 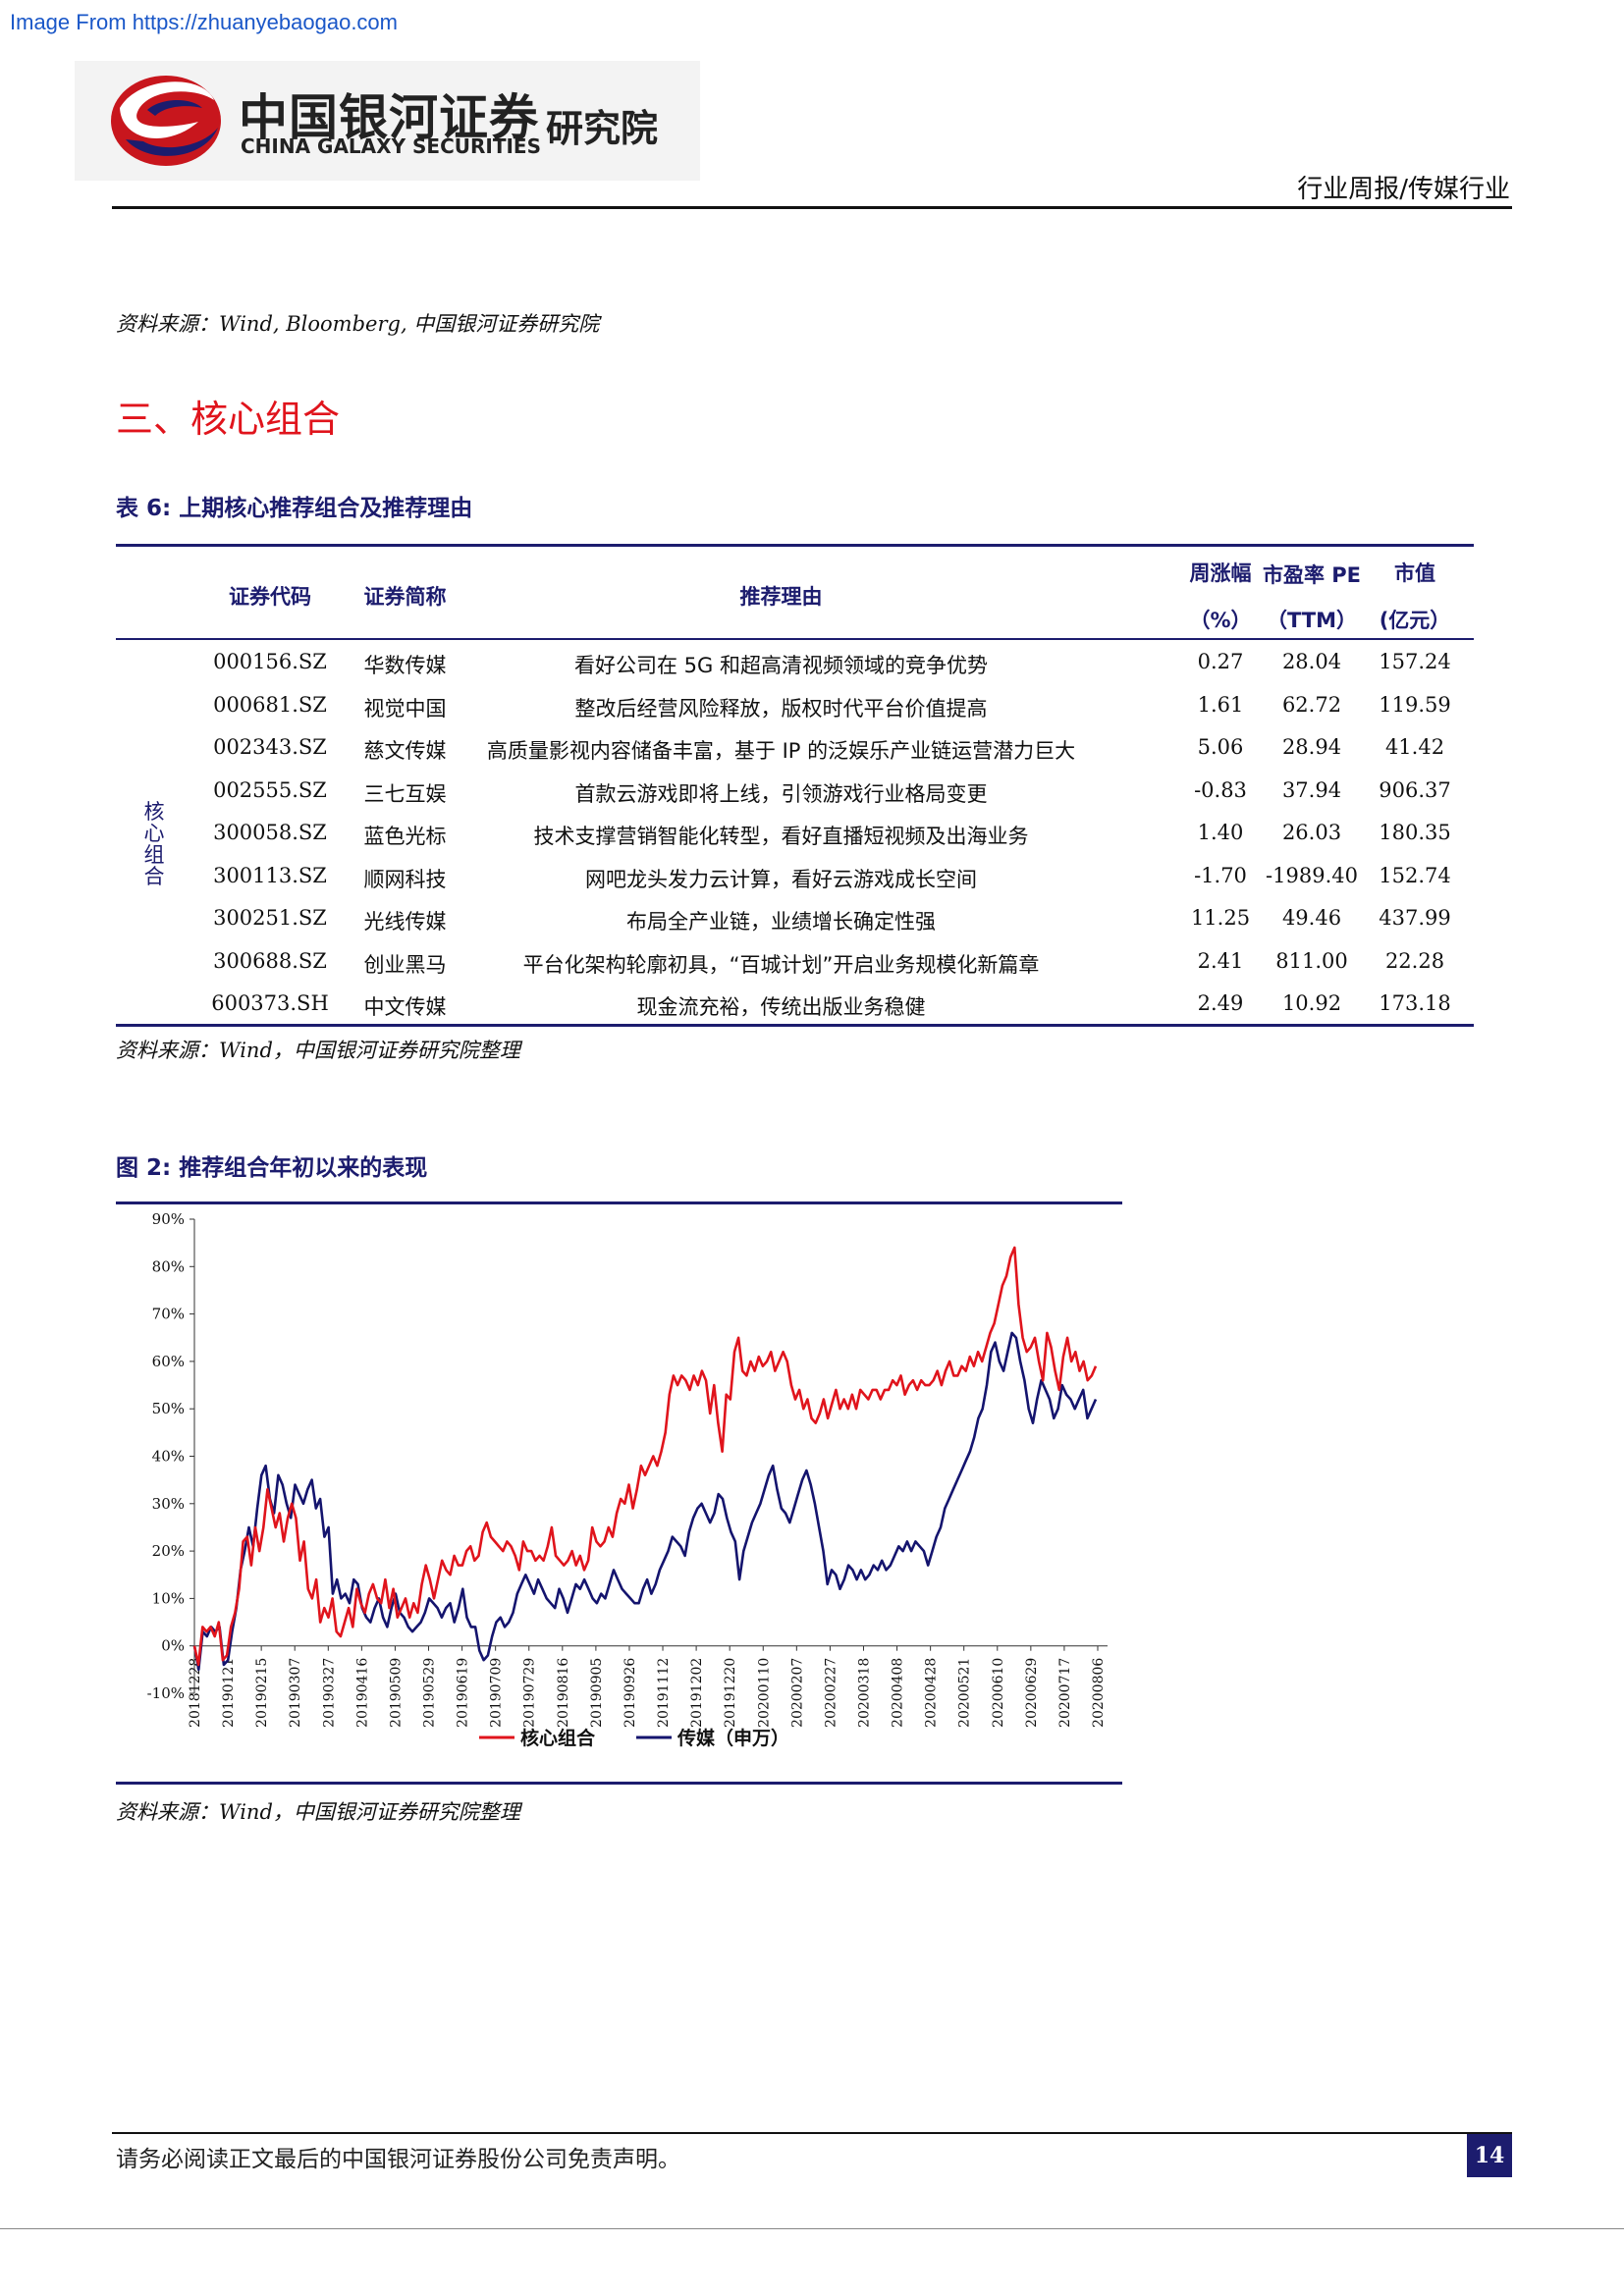 What do you see at coordinates (154, 844) in the screenshot?
I see `group-label: 核心组合` at bounding box center [154, 844].